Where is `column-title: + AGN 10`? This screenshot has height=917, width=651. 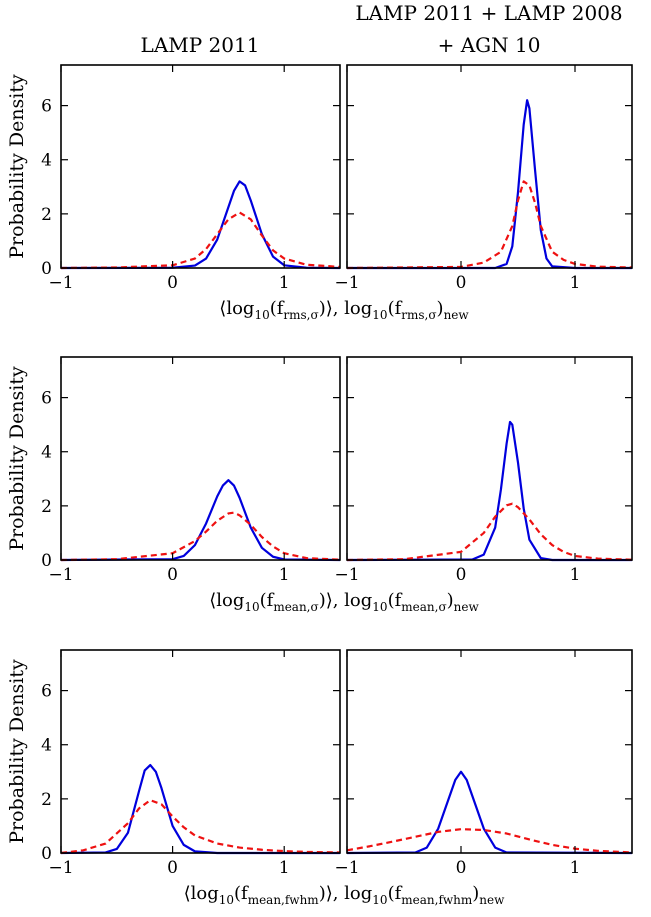
column-title: + AGN 10 is located at coordinates (489, 45).